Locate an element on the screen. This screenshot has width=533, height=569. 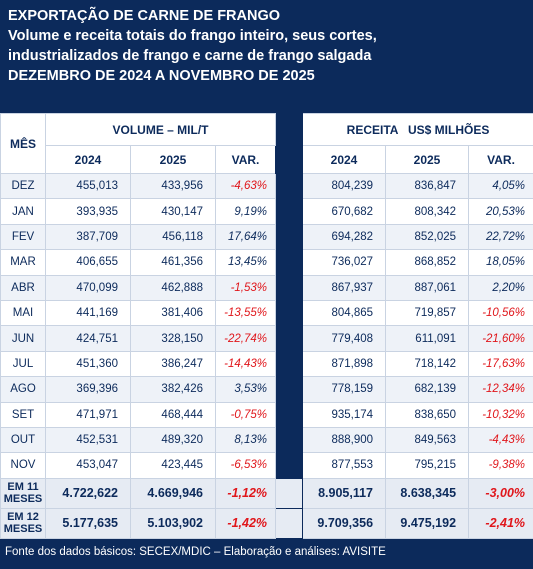
value-cell: 451,360 is located at coordinates (88, 363).